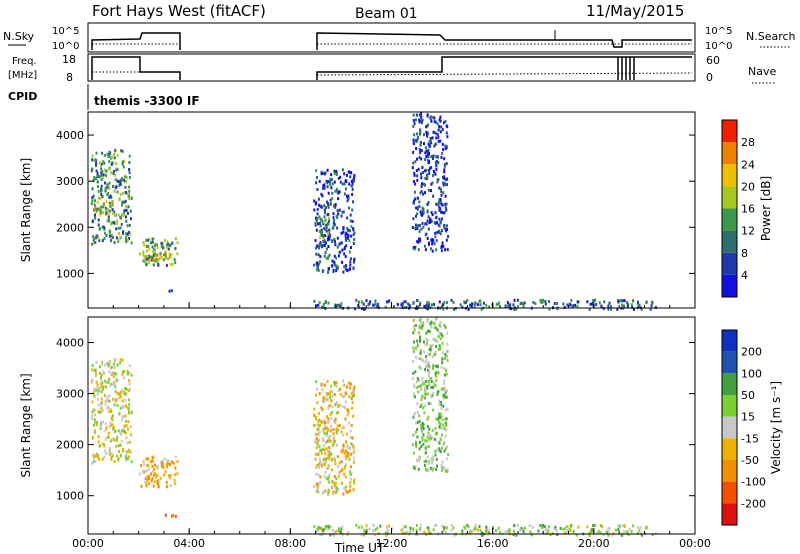 Image resolution: width=800 pixels, height=554 pixels. I want to click on noise-panel: N.Sky 10^5 10^0 10^5 10^0 N.Search, so click(399, 37).